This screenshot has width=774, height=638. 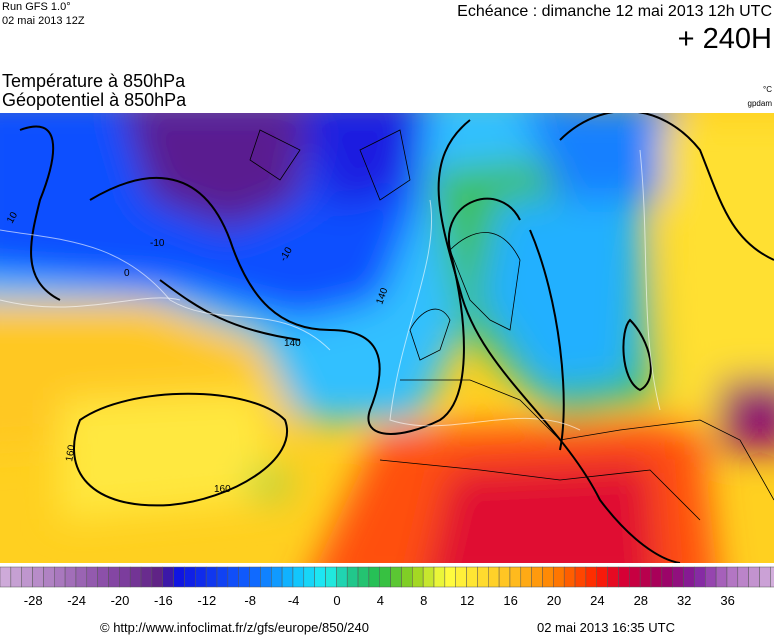 I want to click on colorbar-tick-label: -12, so click(x=206, y=600).